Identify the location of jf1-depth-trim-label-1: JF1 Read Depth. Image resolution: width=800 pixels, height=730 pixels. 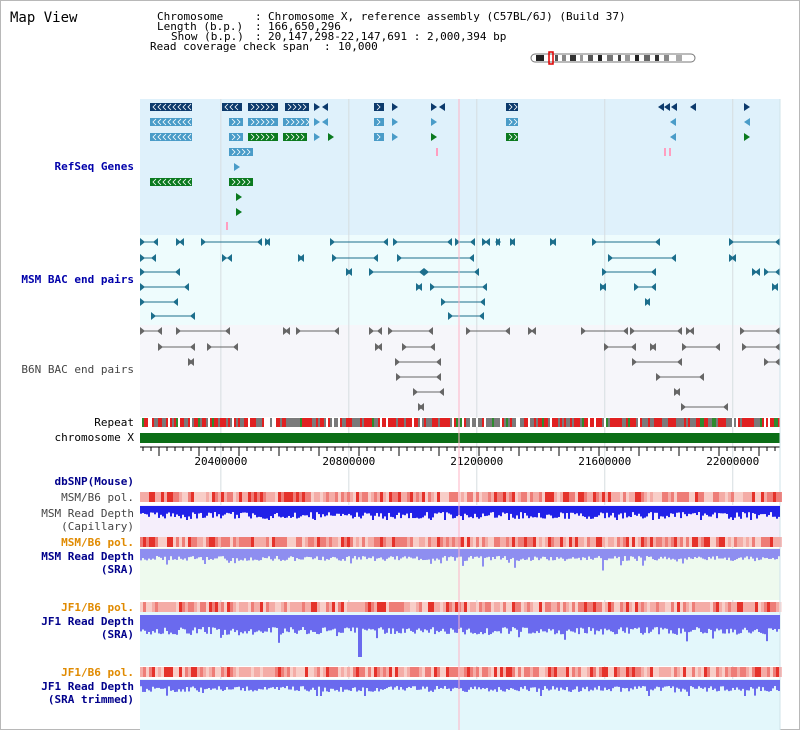
(87, 686).